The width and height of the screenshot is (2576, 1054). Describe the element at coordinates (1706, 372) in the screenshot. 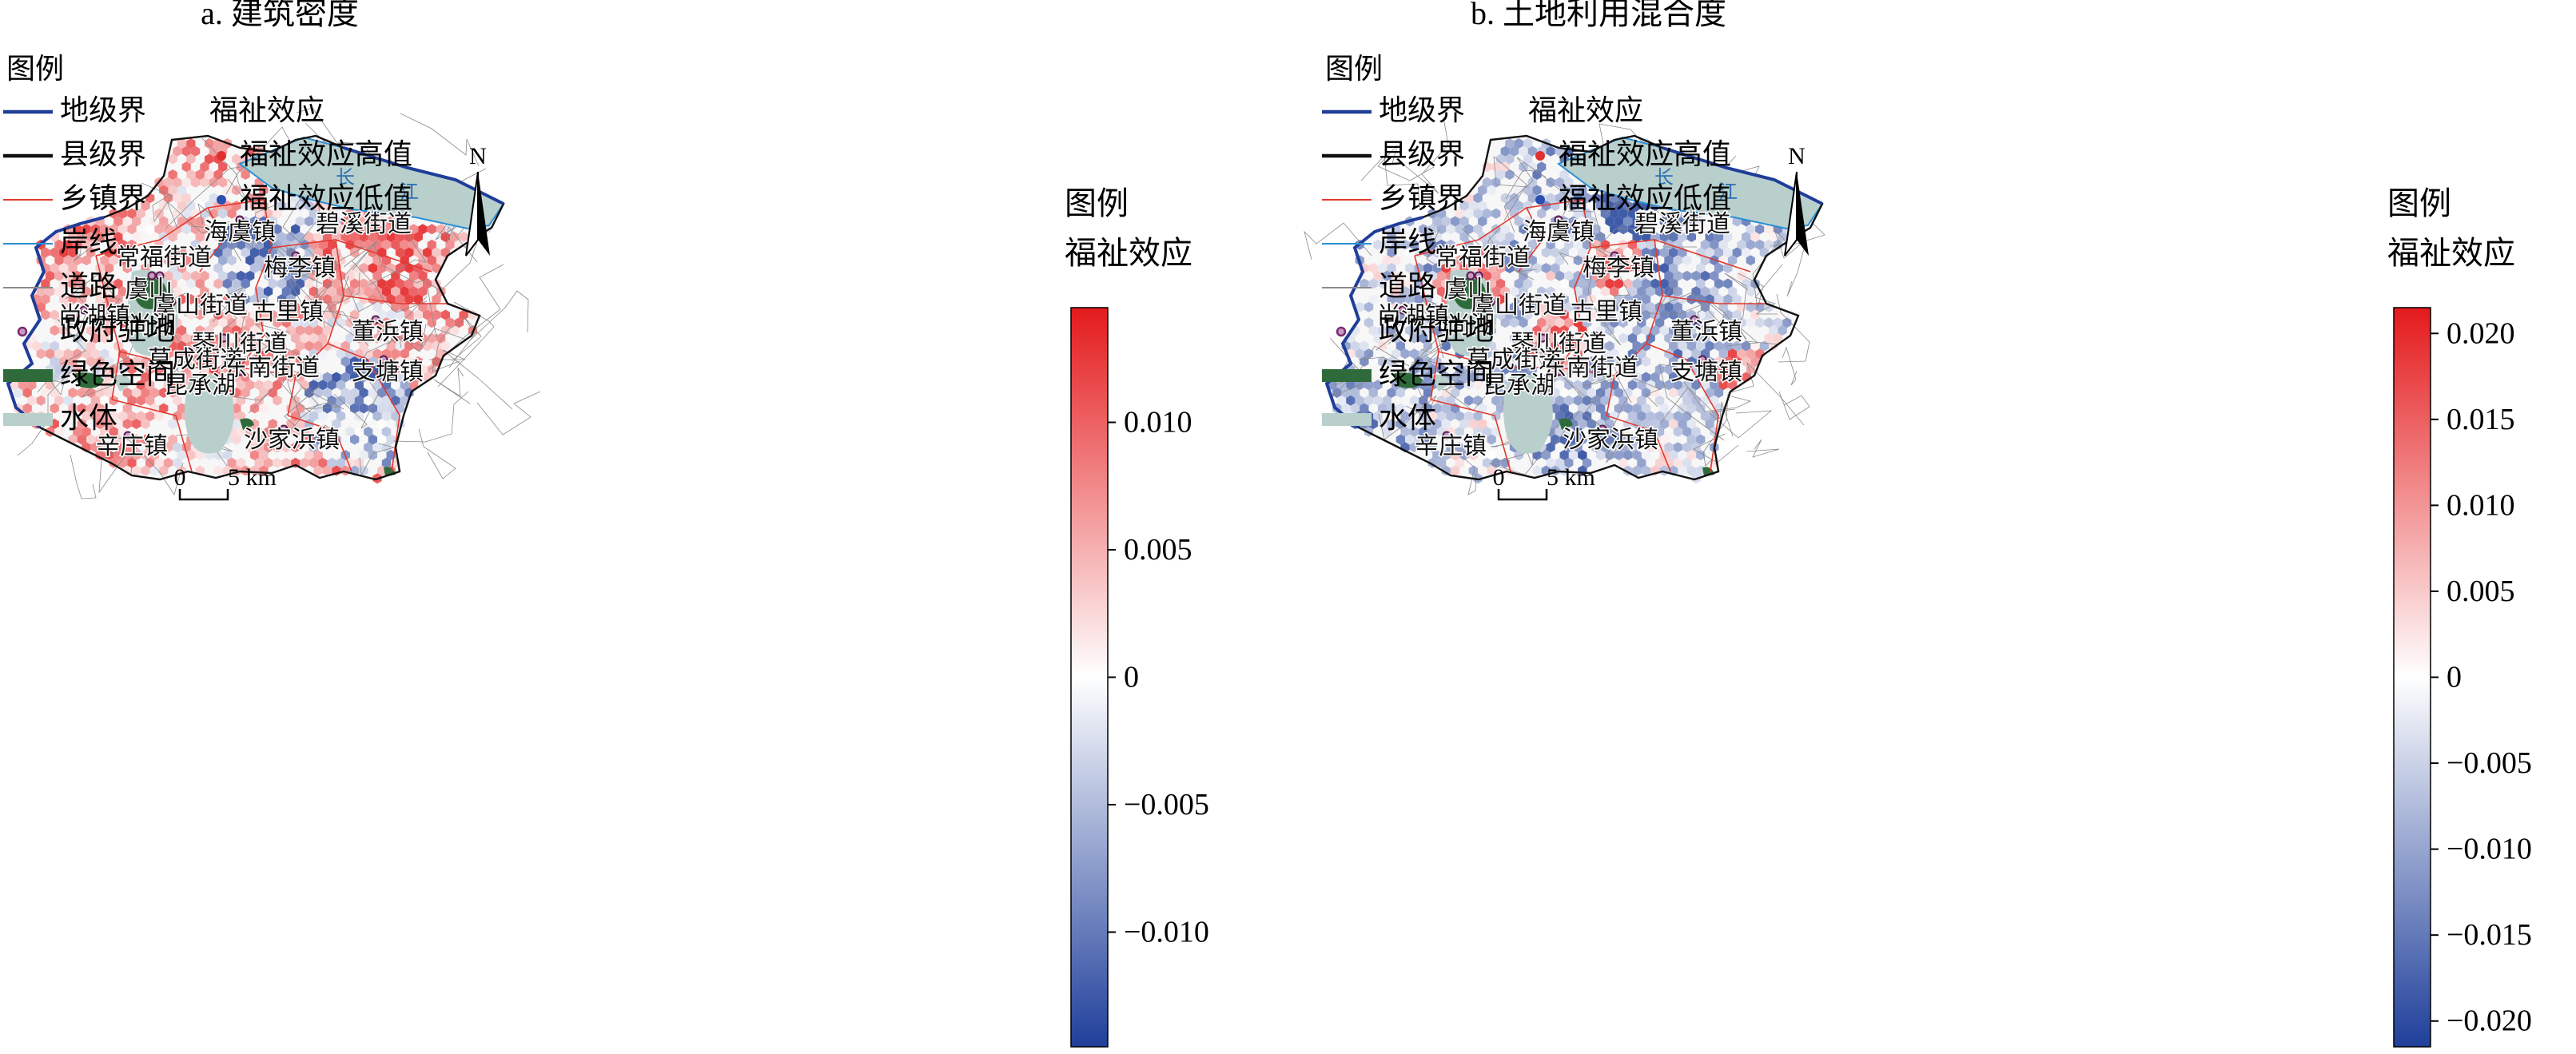

I see `place-label: 支塘镇` at that location.